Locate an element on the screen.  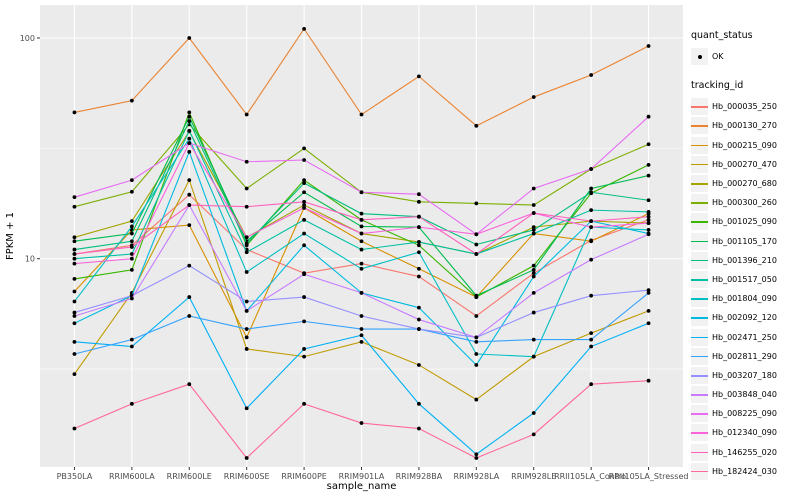
legend-label-Hb_000035_250: Hb_000035_250 is located at coordinates (744, 107).